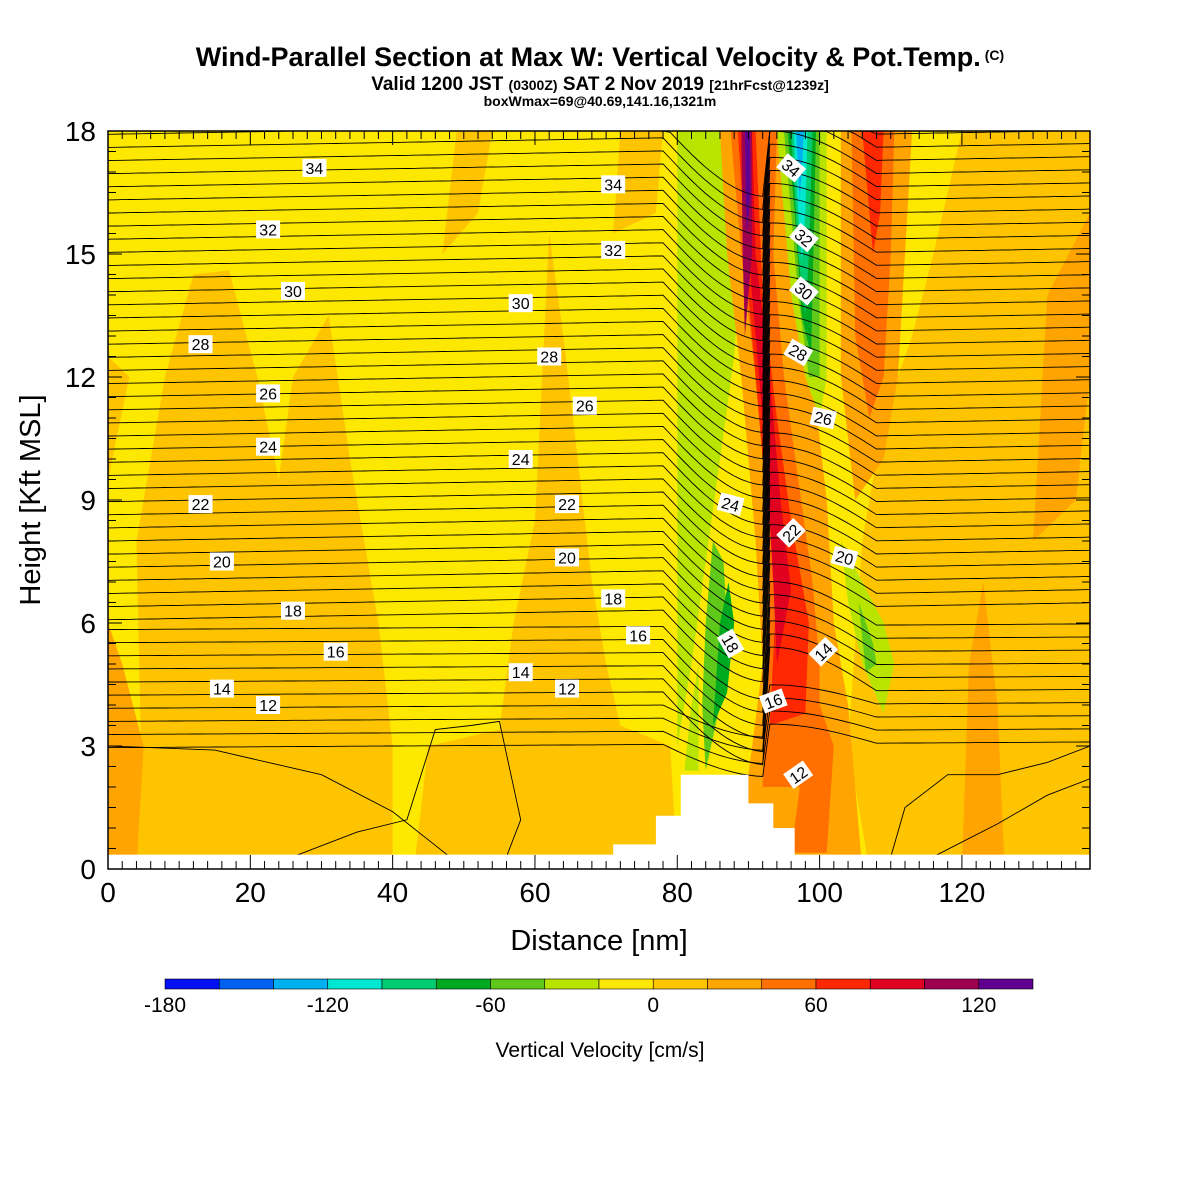 The height and width of the screenshot is (1200, 1200). What do you see at coordinates (490, 1005) in the screenshot?
I see `colorbar-tick-label: -60` at bounding box center [490, 1005].